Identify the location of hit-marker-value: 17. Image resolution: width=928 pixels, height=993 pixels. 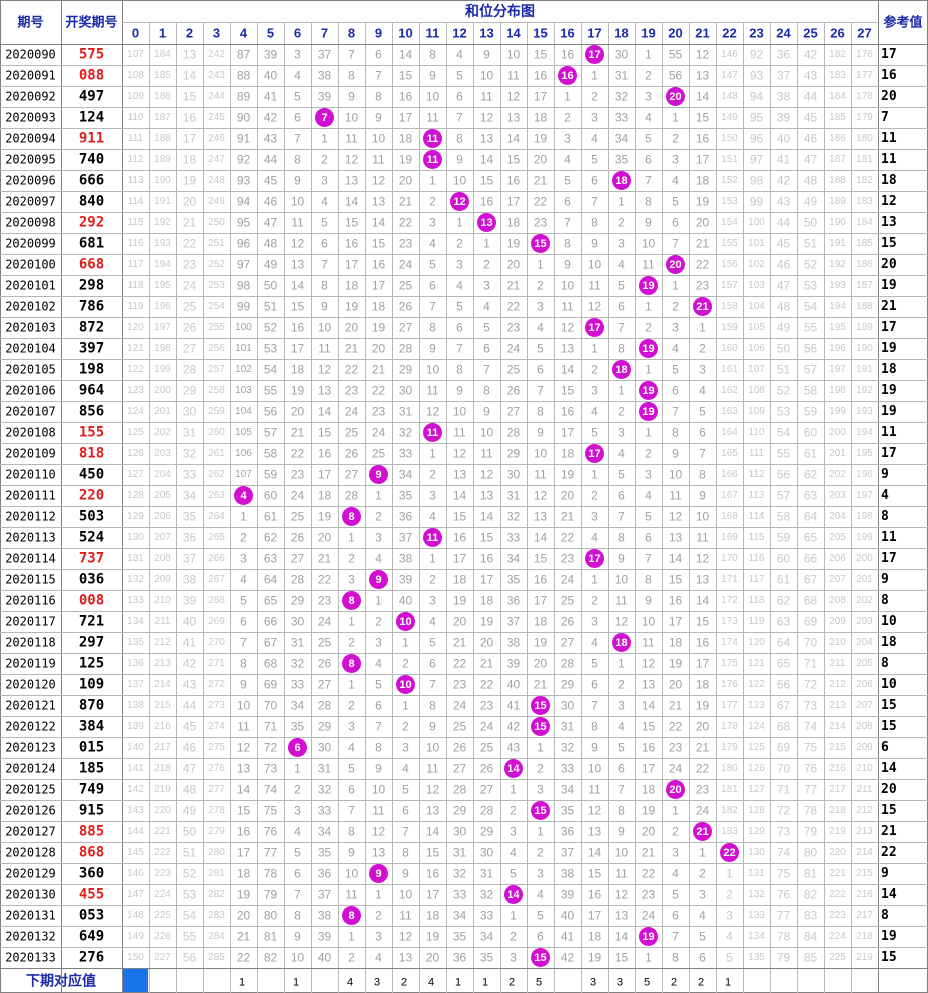
(594, 55).